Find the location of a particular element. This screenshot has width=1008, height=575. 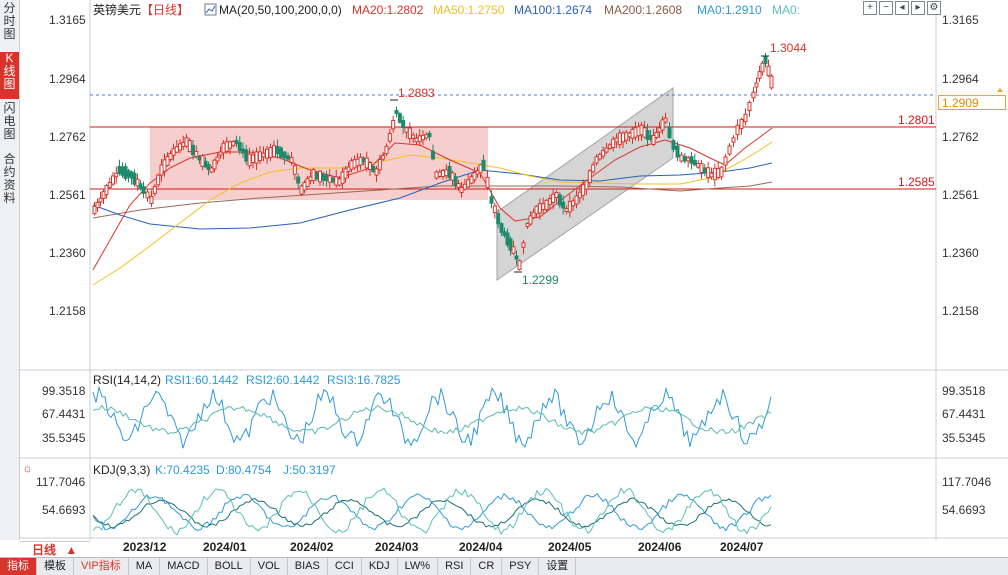

period-selector: 日线 ▲ is located at coordinates (55, 549).